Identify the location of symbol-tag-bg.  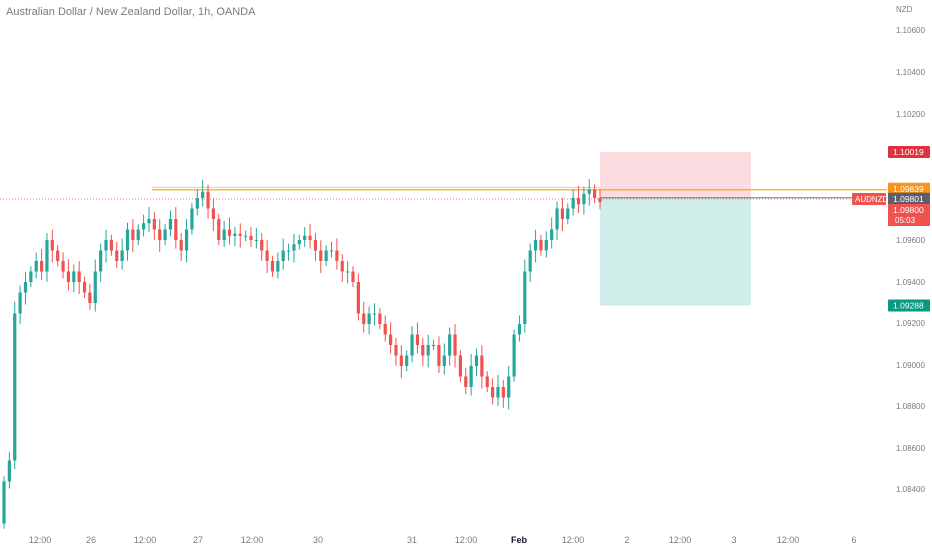
(869, 199).